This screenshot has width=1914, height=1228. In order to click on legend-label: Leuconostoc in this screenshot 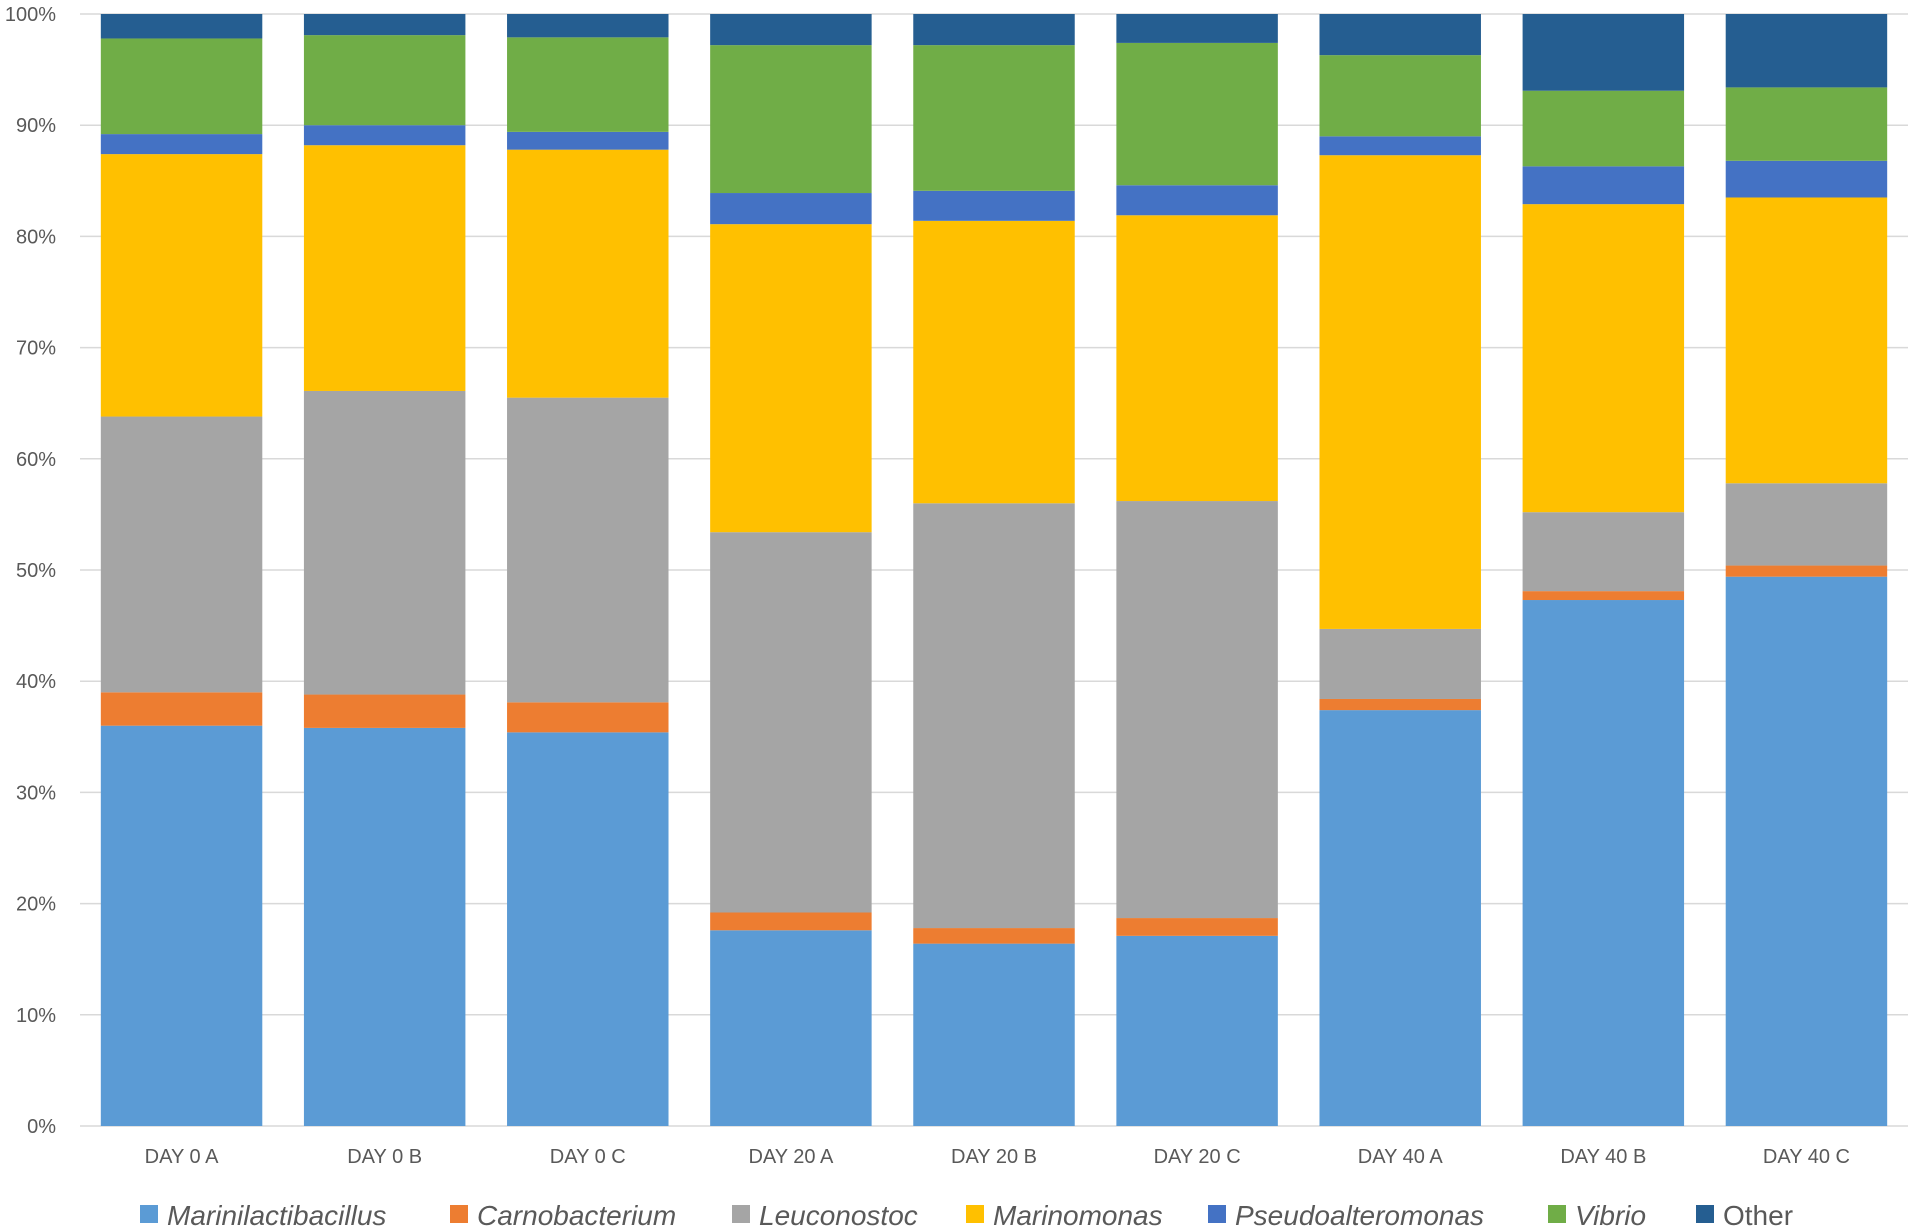, I will do `click(838, 1214)`.